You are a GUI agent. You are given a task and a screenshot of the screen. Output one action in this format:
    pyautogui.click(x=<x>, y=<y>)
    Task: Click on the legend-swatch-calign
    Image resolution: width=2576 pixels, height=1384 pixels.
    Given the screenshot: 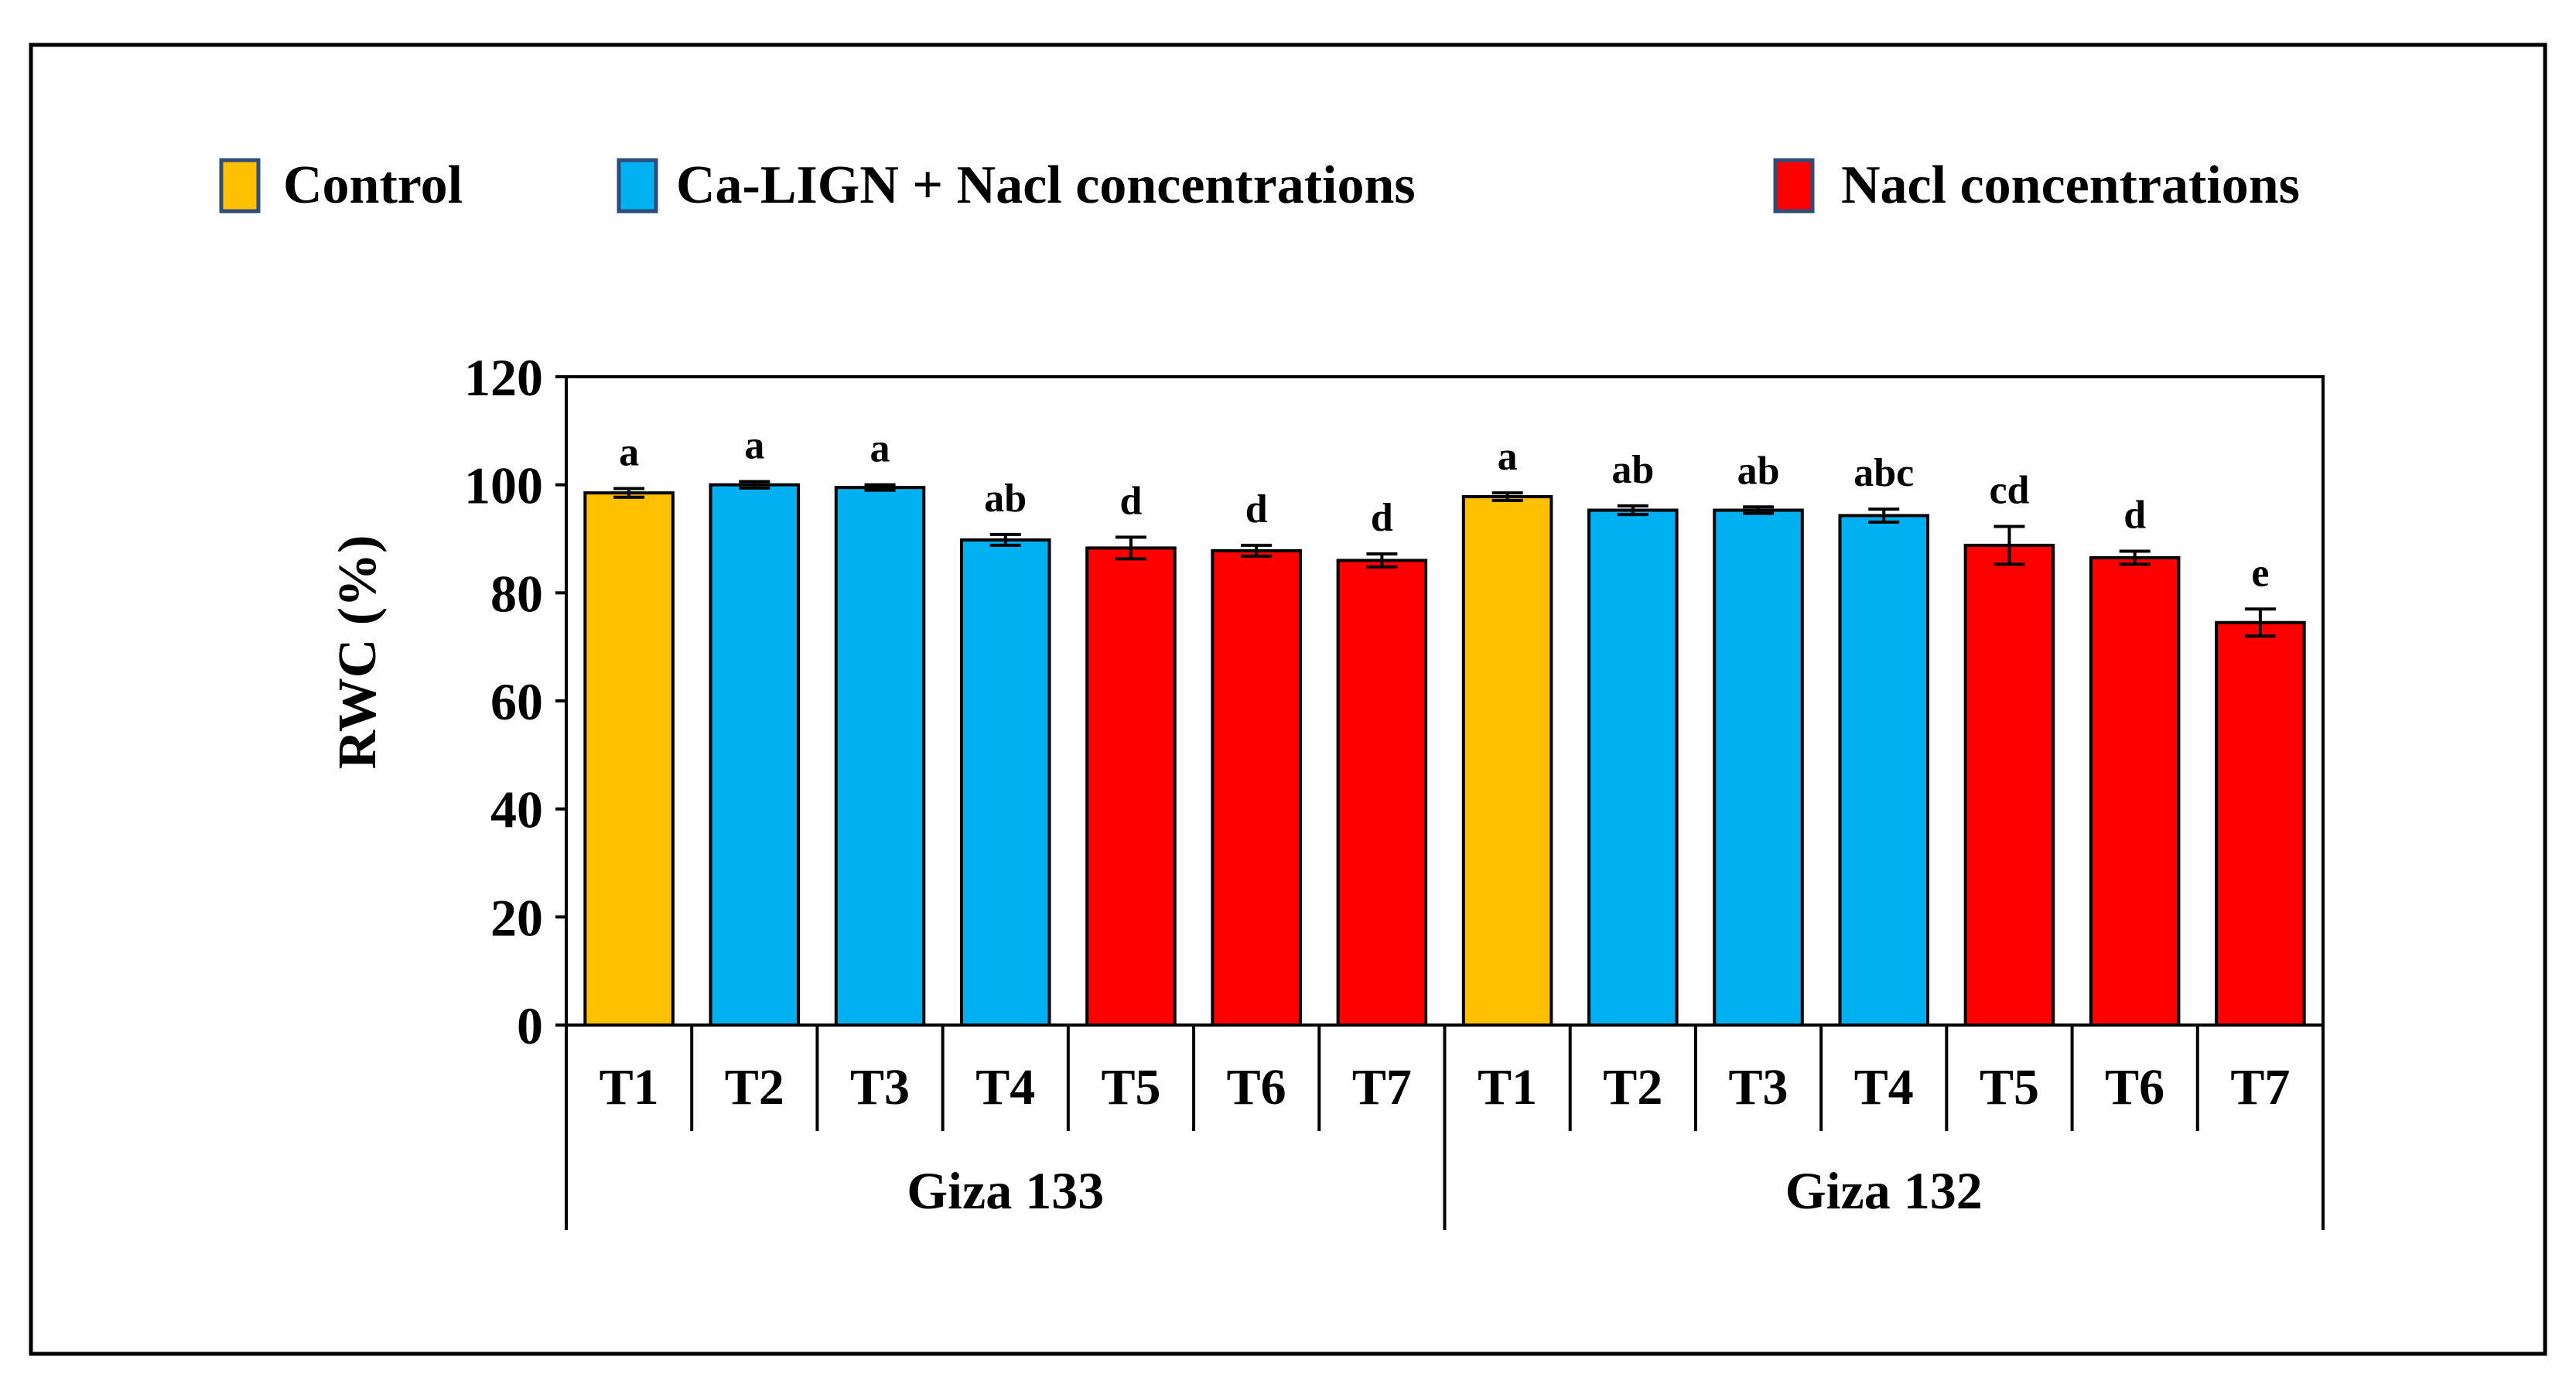 What is the action you would take?
    pyautogui.click(x=637, y=186)
    